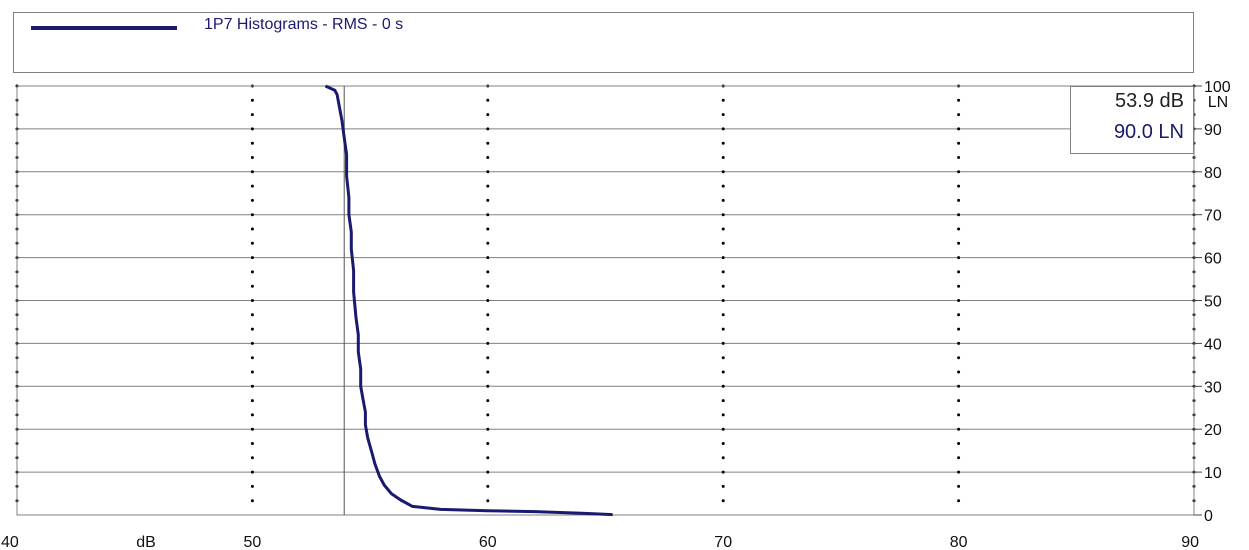 The height and width of the screenshot is (550, 1249). Describe the element at coordinates (1148, 132) in the screenshot. I see `readout-ln-value: 90.0 LN` at that location.